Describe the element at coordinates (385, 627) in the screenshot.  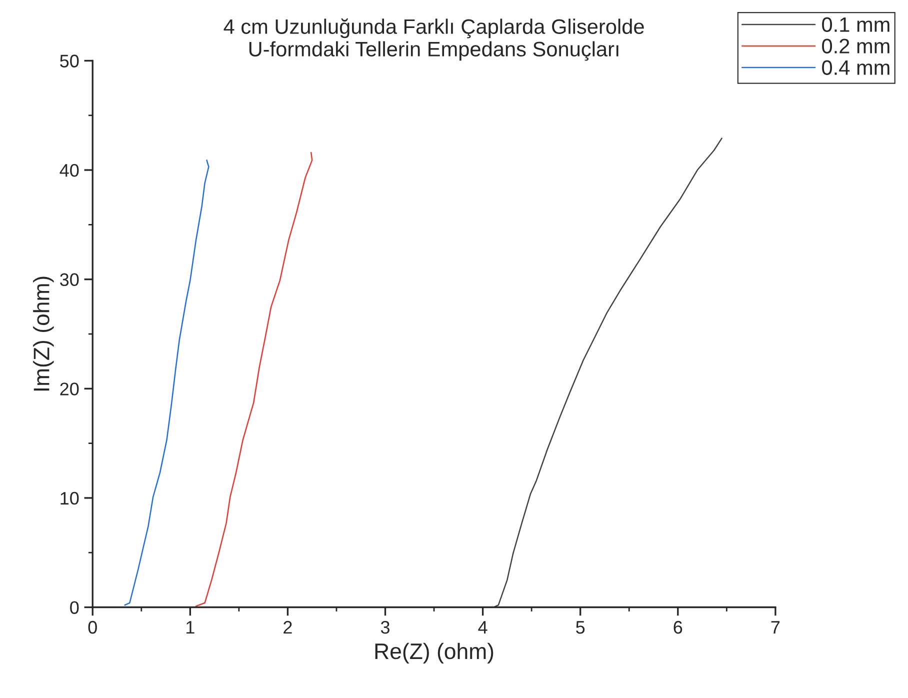
I see `x-tick-label: 3` at that location.